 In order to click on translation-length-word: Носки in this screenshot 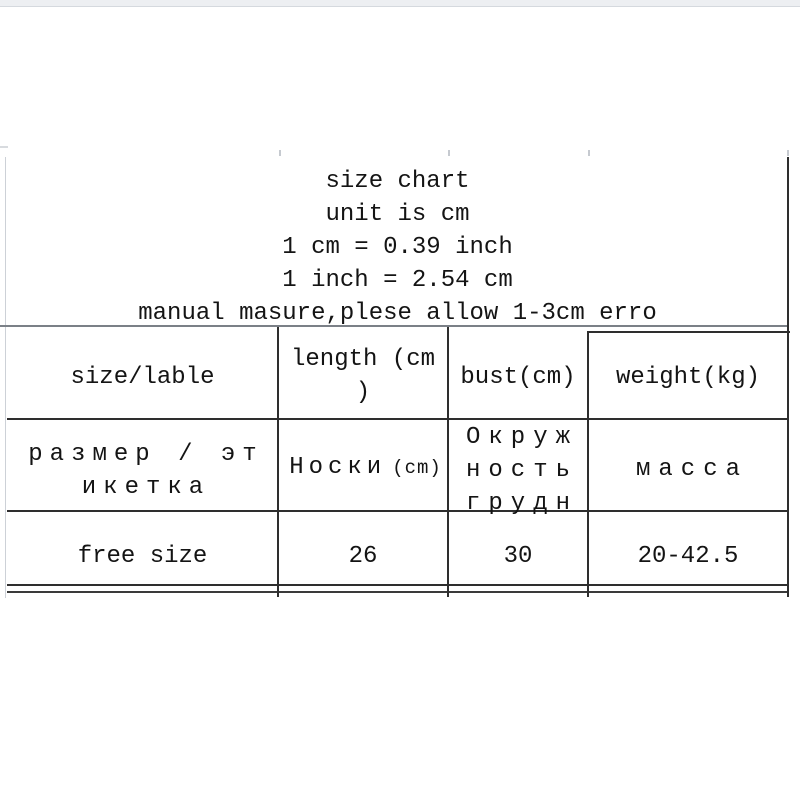, I will do `click(338, 467)`.